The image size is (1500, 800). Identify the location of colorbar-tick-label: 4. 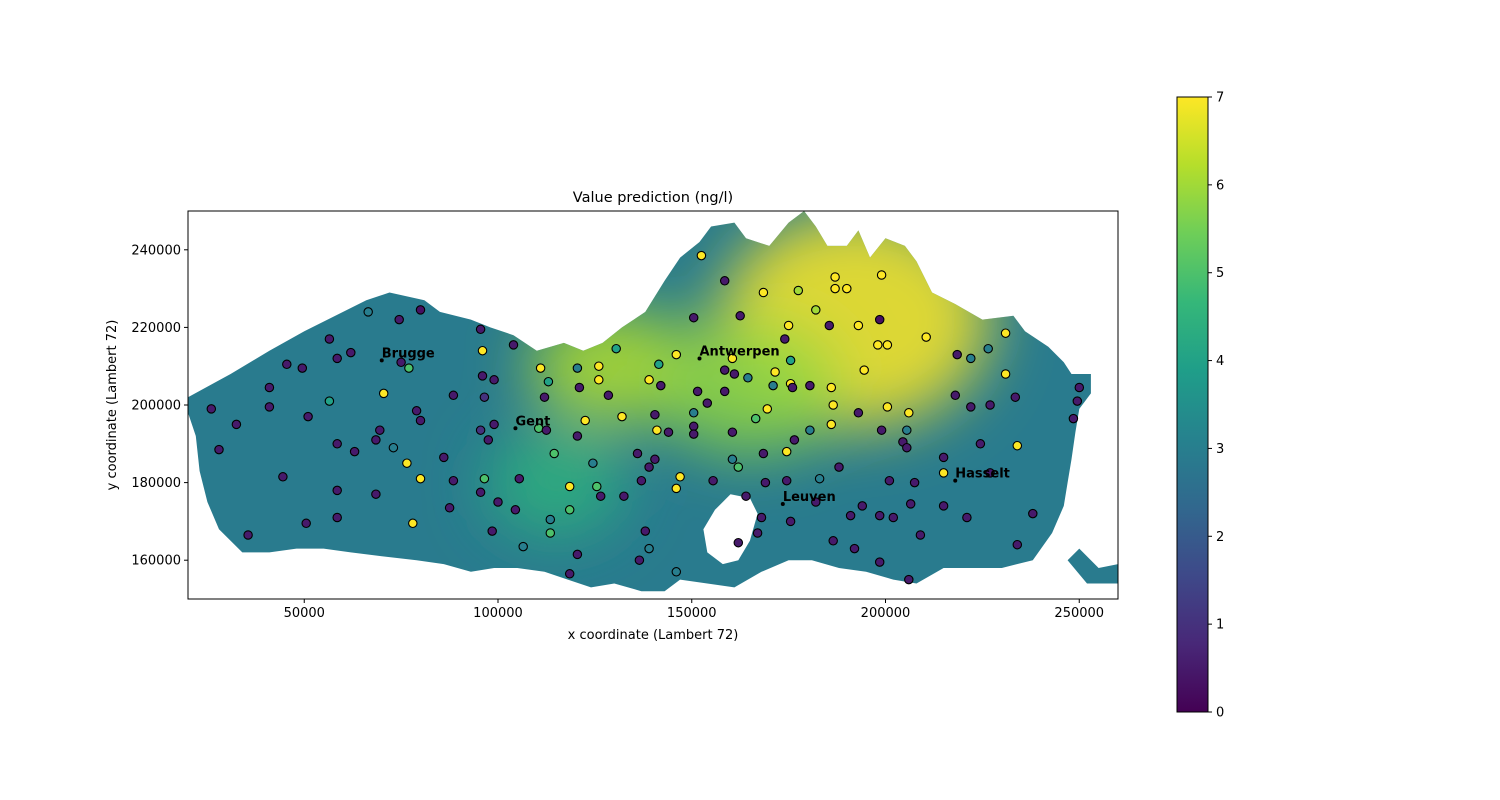
(1220, 361).